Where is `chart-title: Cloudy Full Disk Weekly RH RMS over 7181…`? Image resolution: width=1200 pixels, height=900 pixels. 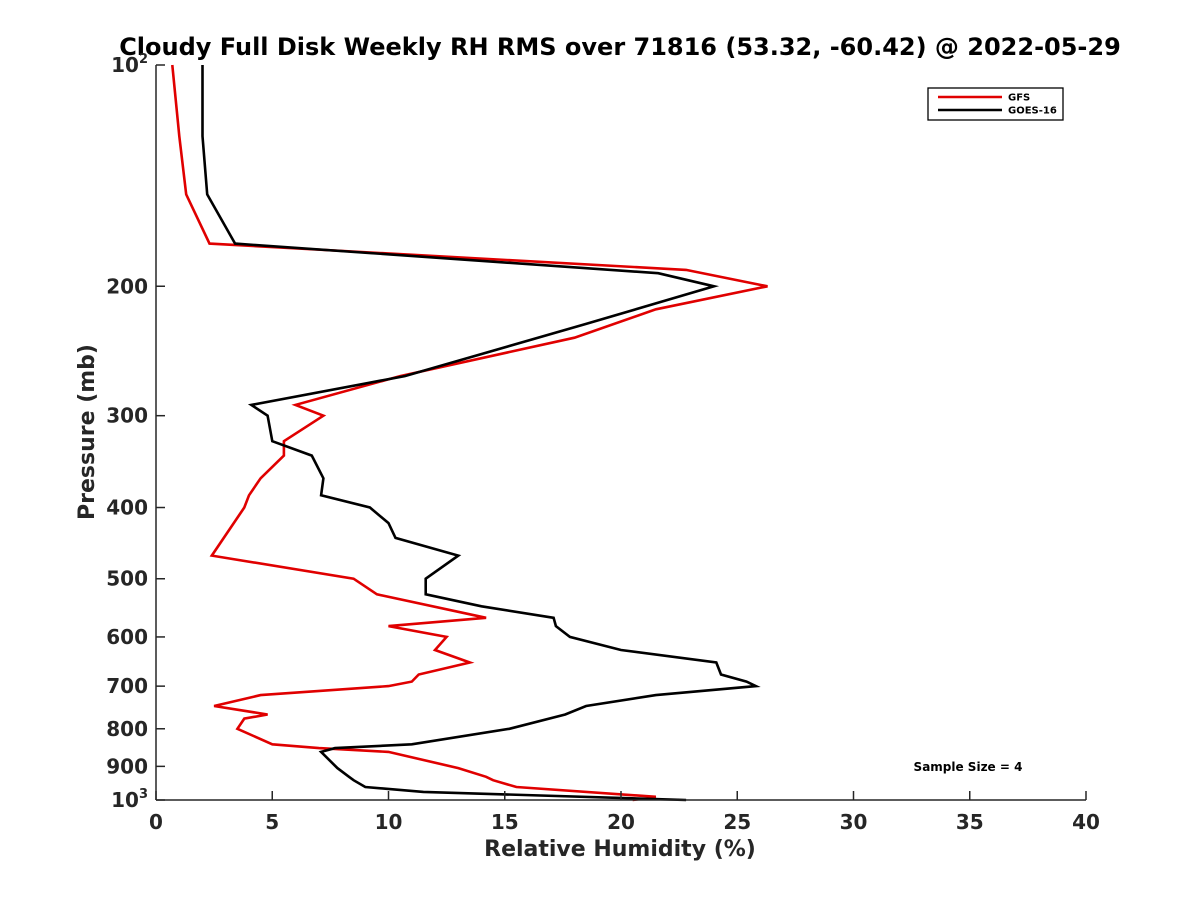 chart-title: Cloudy Full Disk Weekly RH RMS over 7181… is located at coordinates (620, 47).